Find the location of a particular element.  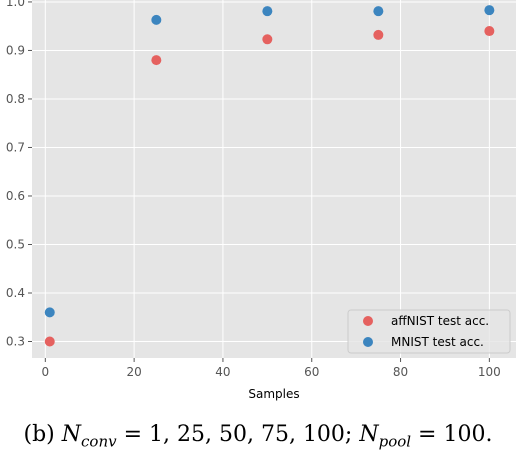

y-tick-label: 0.3 is located at coordinates (15, 342).